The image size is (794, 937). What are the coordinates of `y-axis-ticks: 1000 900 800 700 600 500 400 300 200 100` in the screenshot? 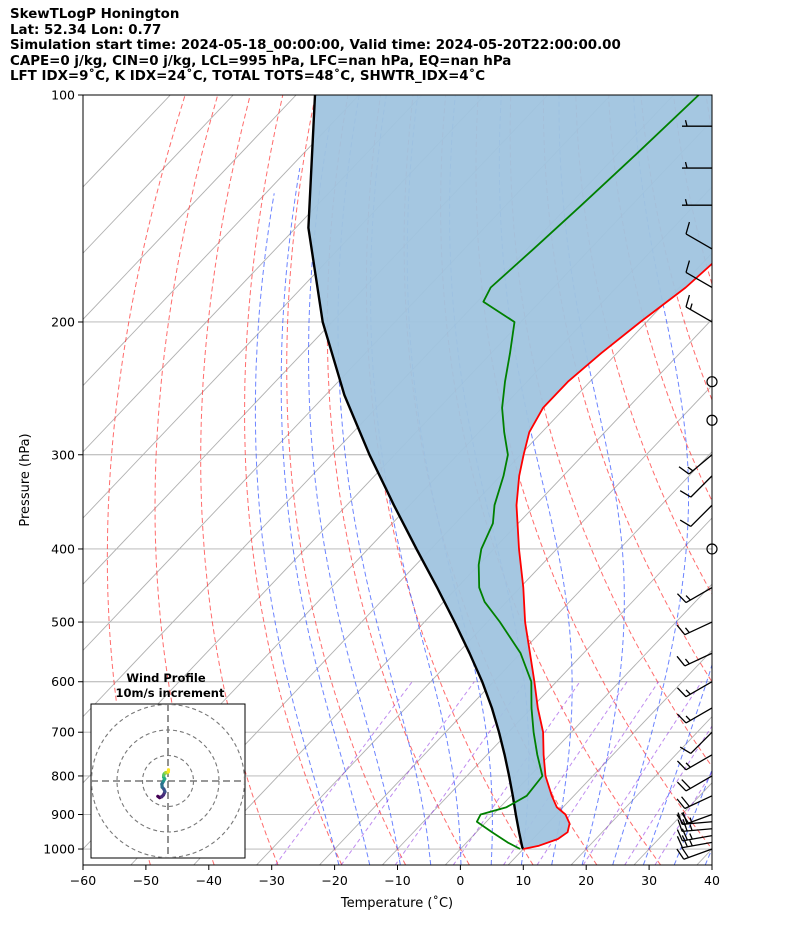 It's located at (63, 472).